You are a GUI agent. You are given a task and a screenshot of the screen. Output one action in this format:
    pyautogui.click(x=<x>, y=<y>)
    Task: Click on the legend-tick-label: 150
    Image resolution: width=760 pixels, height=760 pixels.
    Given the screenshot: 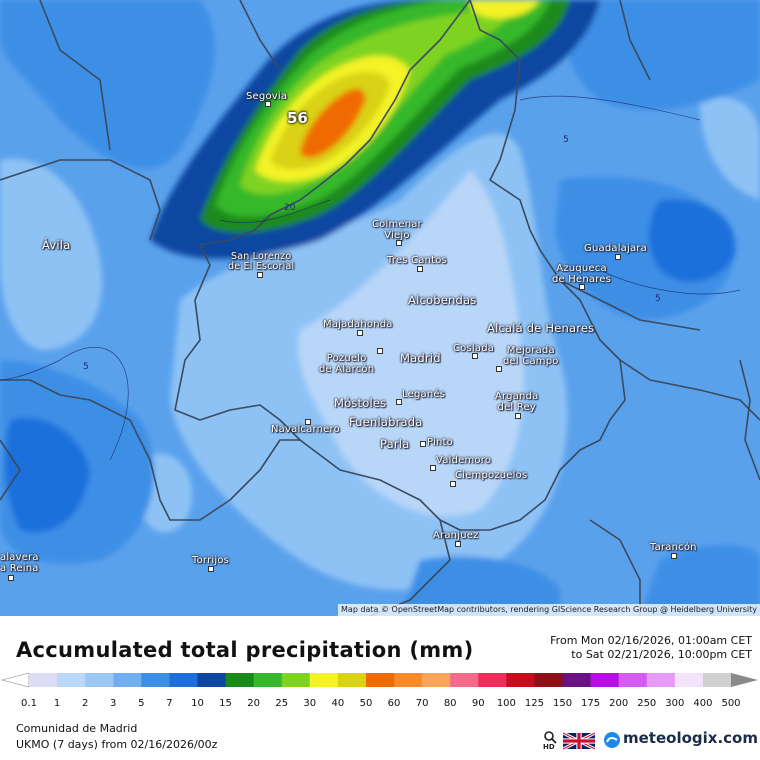 What is the action you would take?
    pyautogui.click(x=562, y=703)
    